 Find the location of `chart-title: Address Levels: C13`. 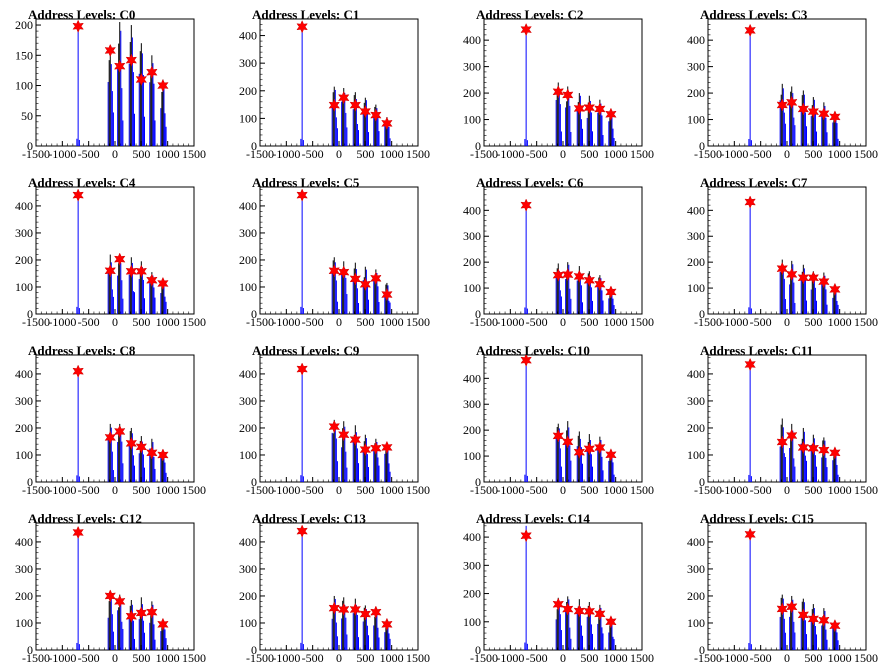

chart-title: Address Levels: C13 is located at coordinates (309, 518).